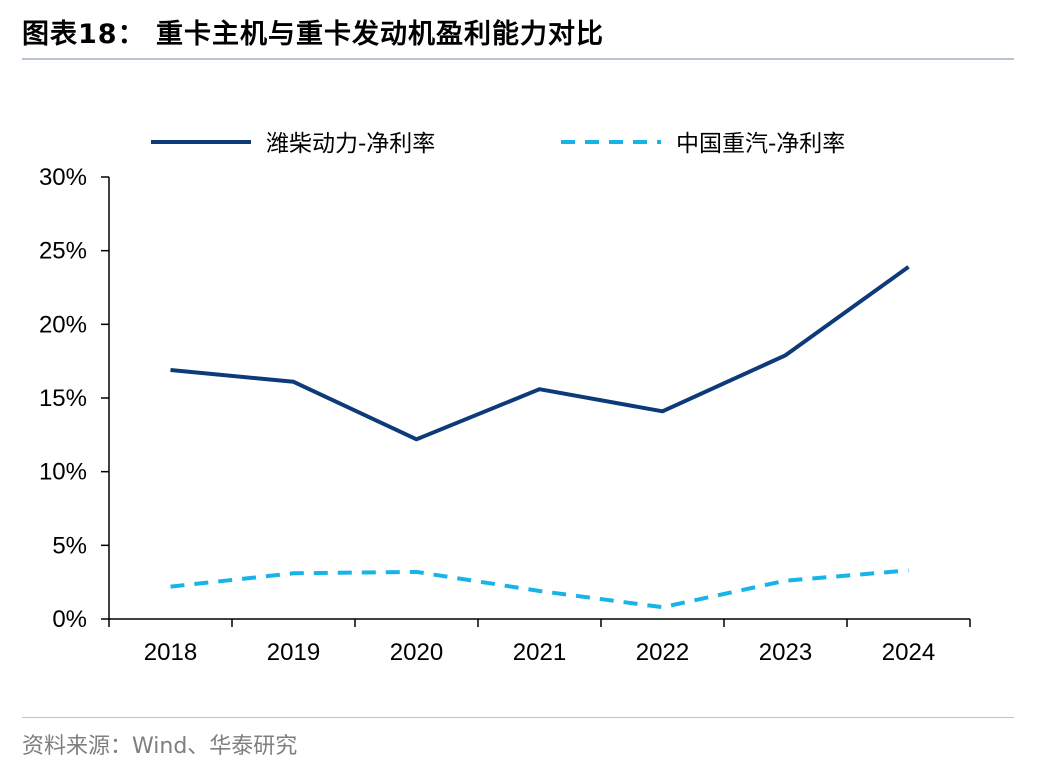  Describe the element at coordinates (63, 177) in the screenshot. I see `y-tick-label: 30%` at that location.